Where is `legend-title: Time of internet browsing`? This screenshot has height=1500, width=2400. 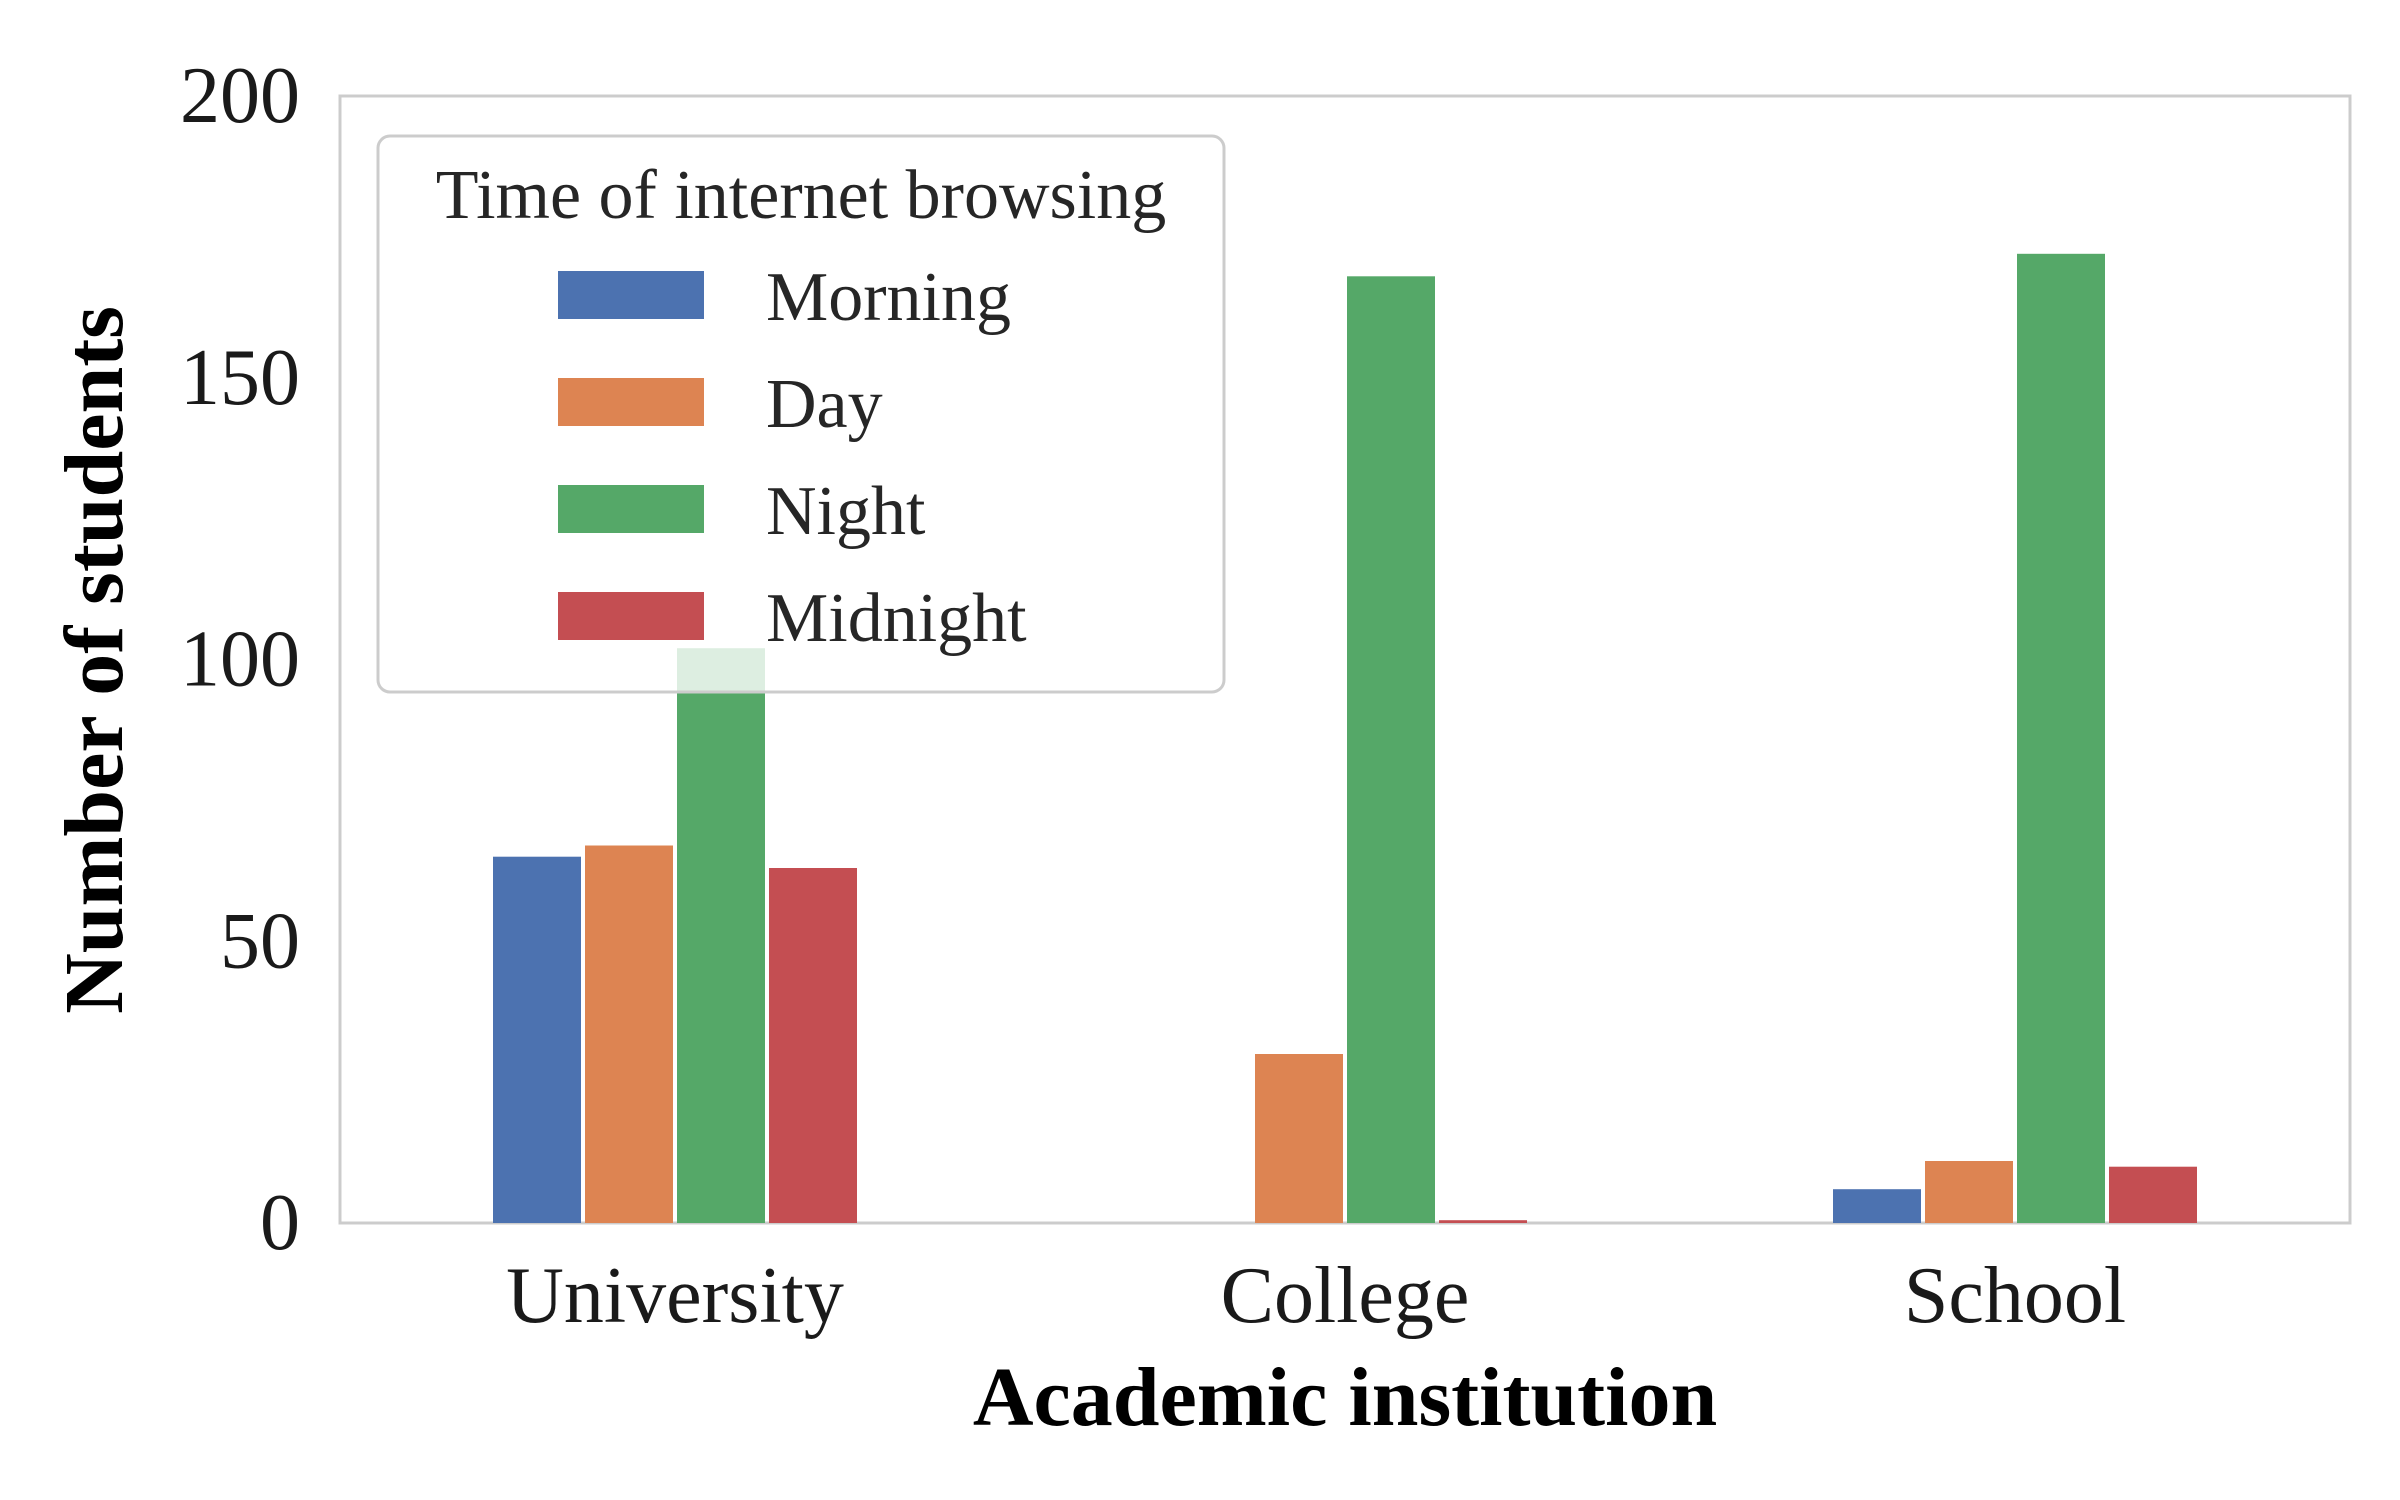 legend-title: Time of internet browsing is located at coordinates (801, 195).